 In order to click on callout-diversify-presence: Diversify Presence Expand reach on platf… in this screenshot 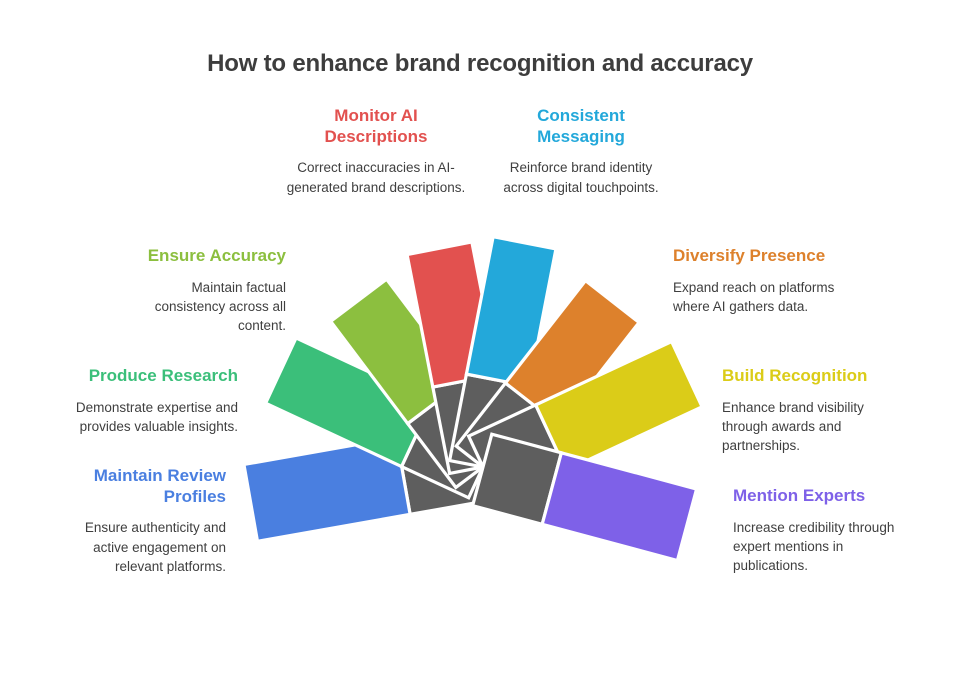, I will do `click(763, 281)`.